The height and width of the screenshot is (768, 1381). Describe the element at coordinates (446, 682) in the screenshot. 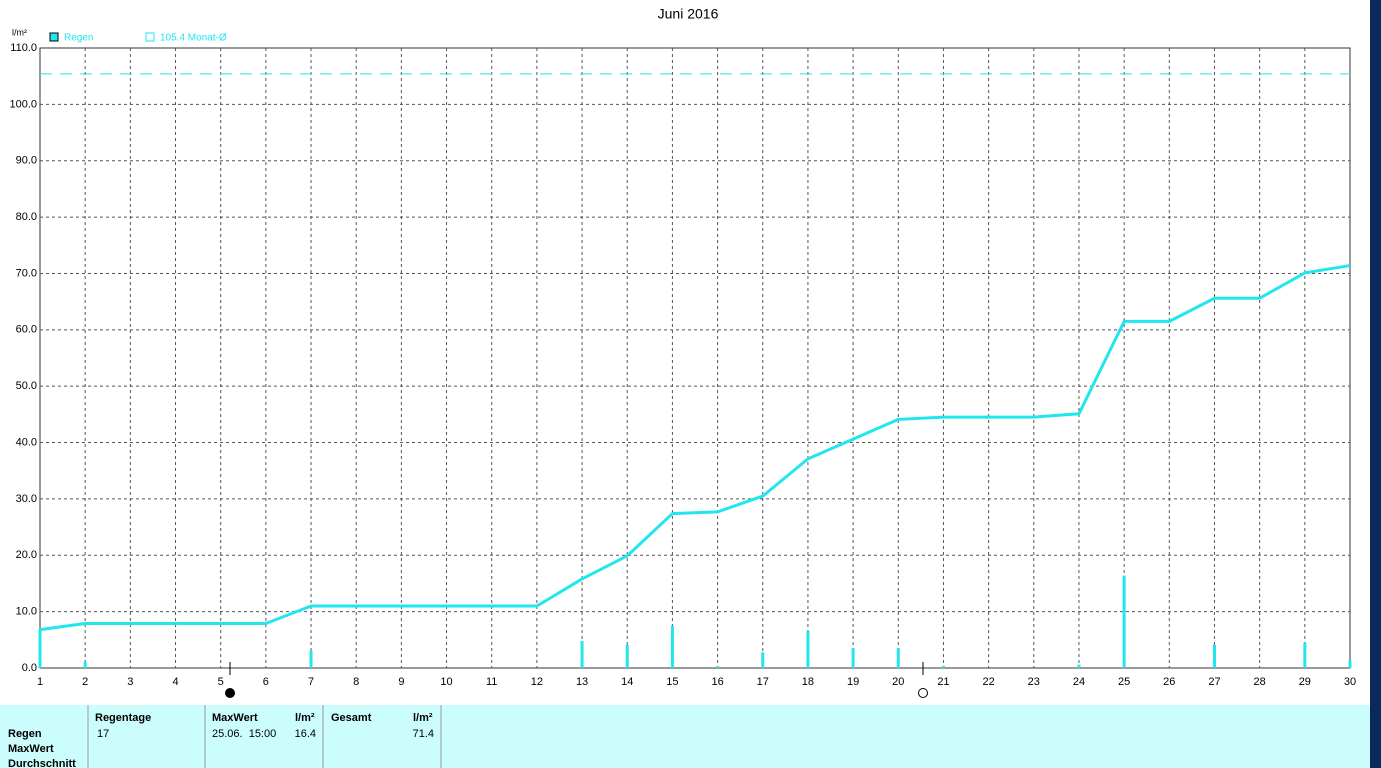

I see `x-tick-label: 10` at that location.